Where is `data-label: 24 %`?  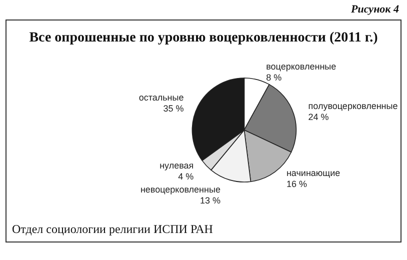 data-label: 24 % is located at coordinates (318, 117).